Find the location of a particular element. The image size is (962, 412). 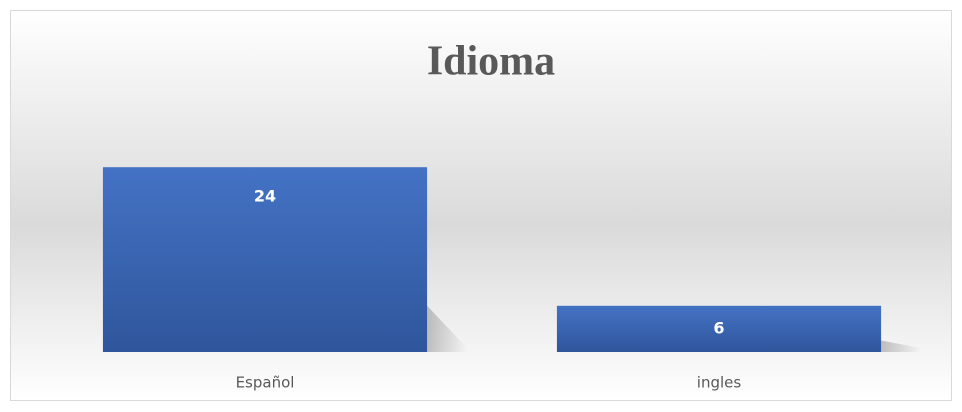

bar is located at coordinates (719, 328).